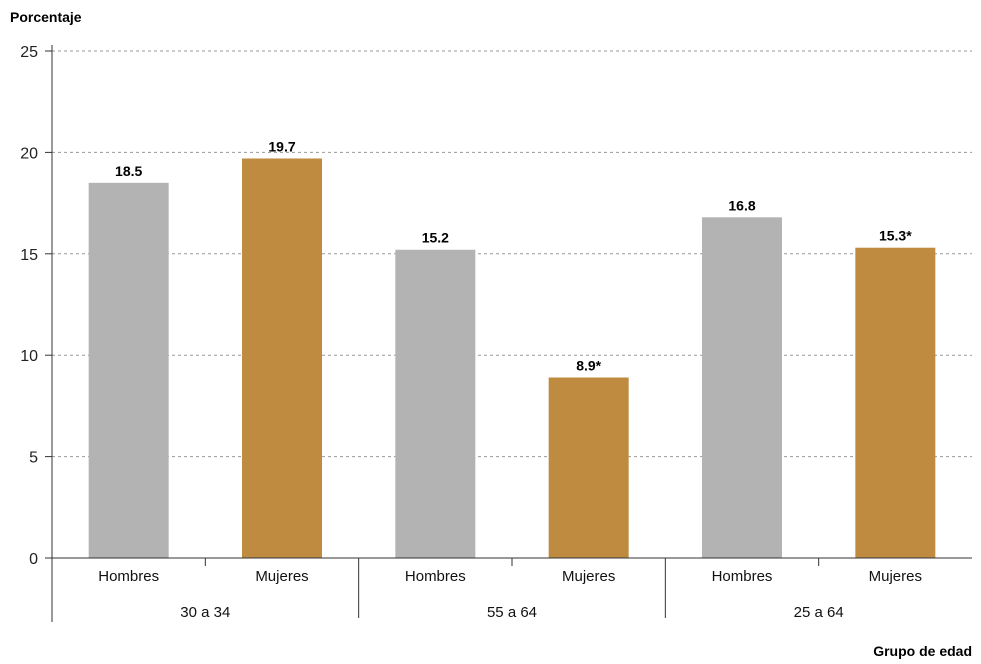 The height and width of the screenshot is (664, 981). Describe the element at coordinates (36, 306) in the screenshot. I see `y-axis-ticks: 0 5 10 15 20 25` at that location.